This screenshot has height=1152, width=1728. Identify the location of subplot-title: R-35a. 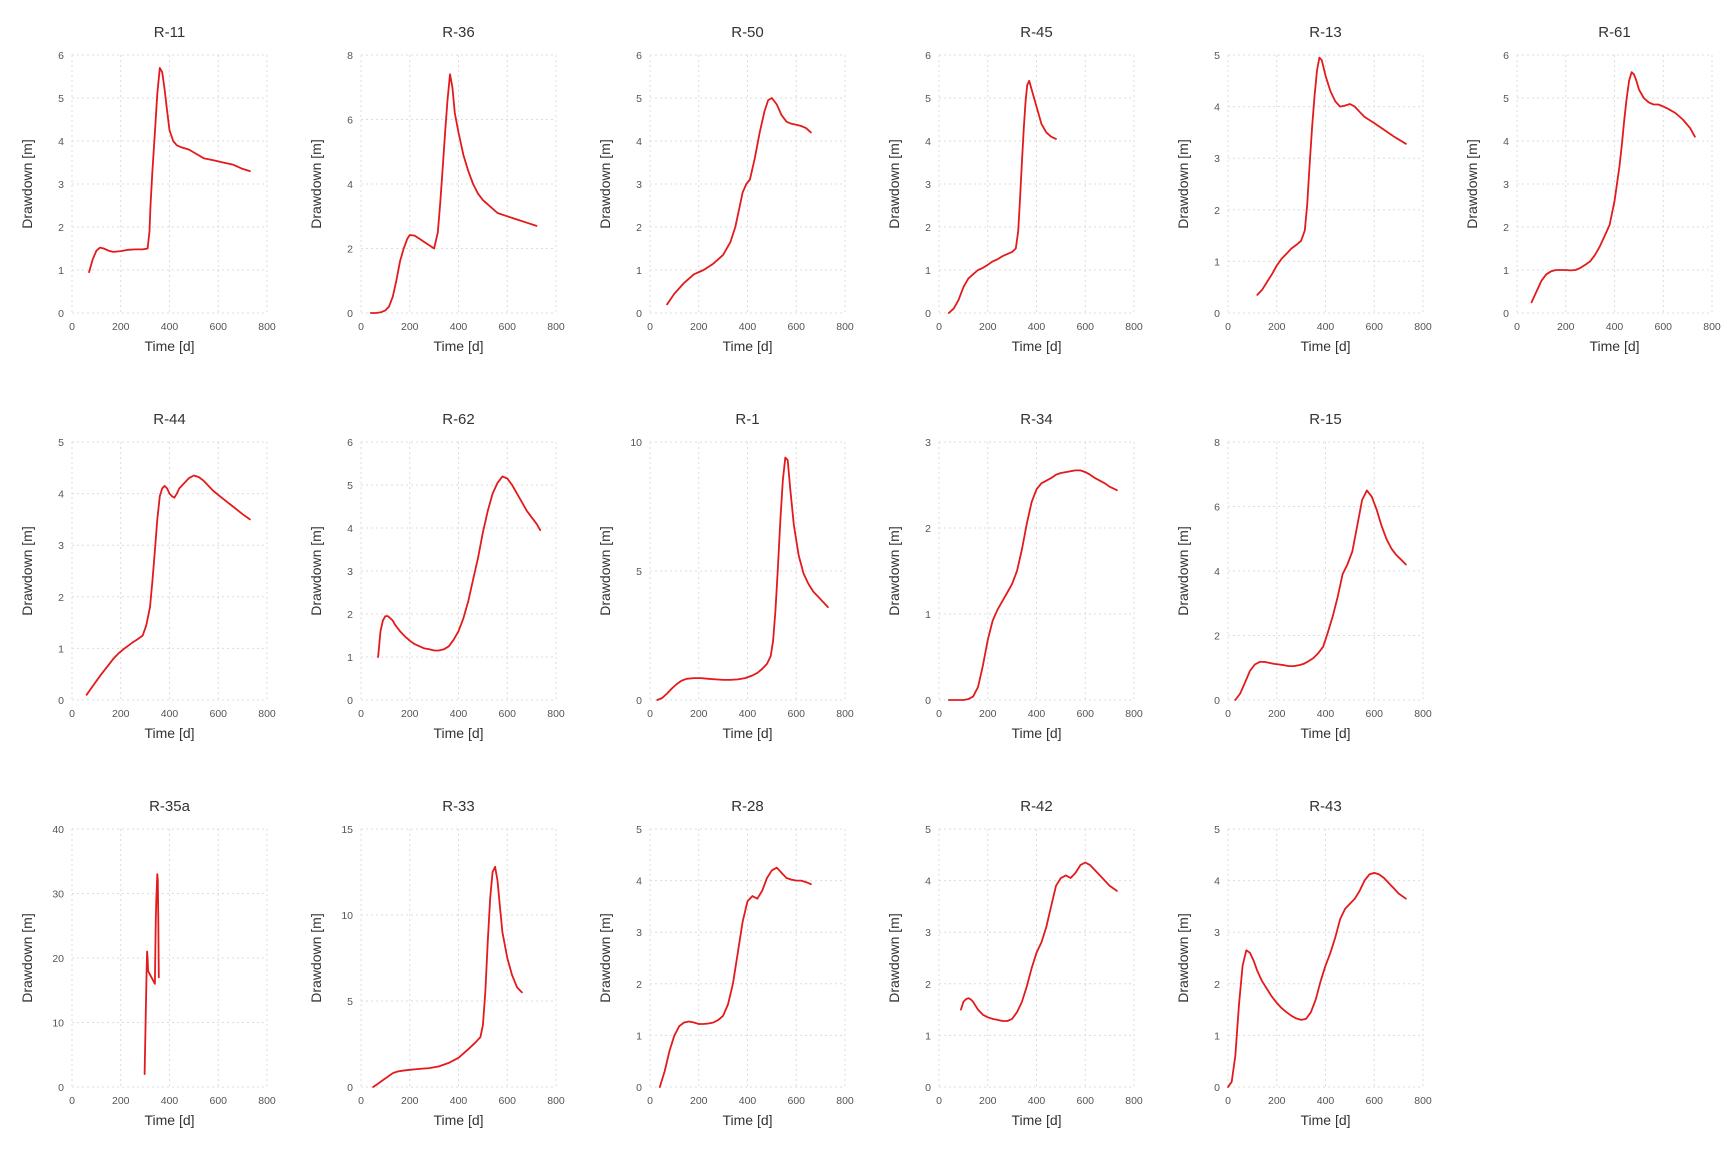
(170, 806).